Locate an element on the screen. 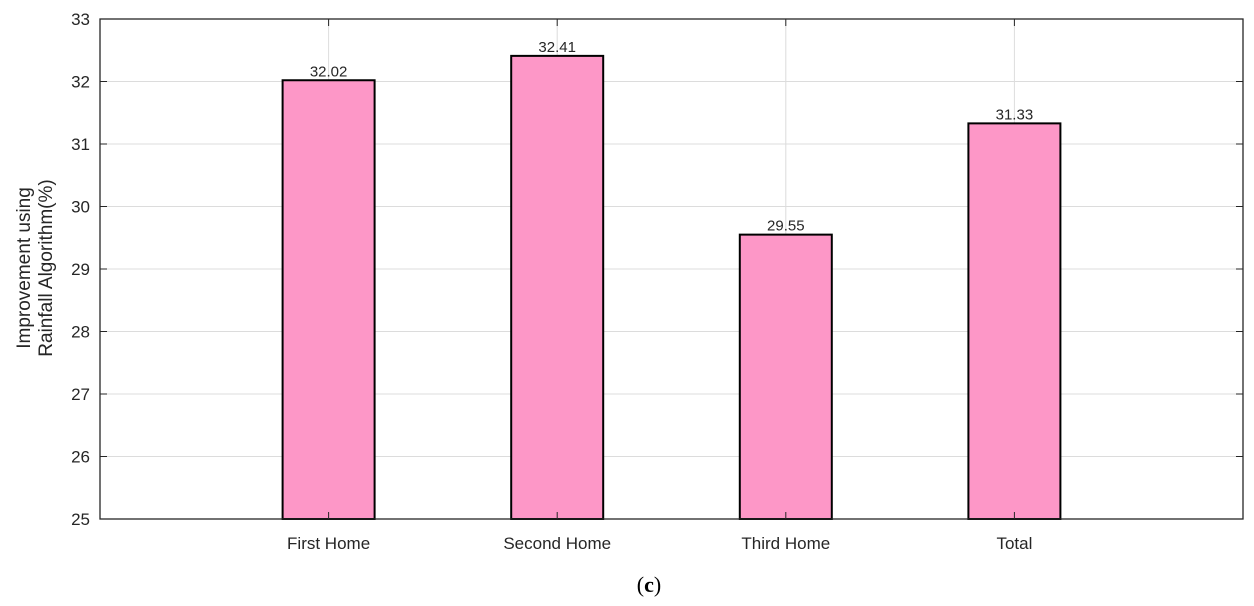 This screenshot has width=1254, height=606. y-tick-label: 32 is located at coordinates (80, 82).